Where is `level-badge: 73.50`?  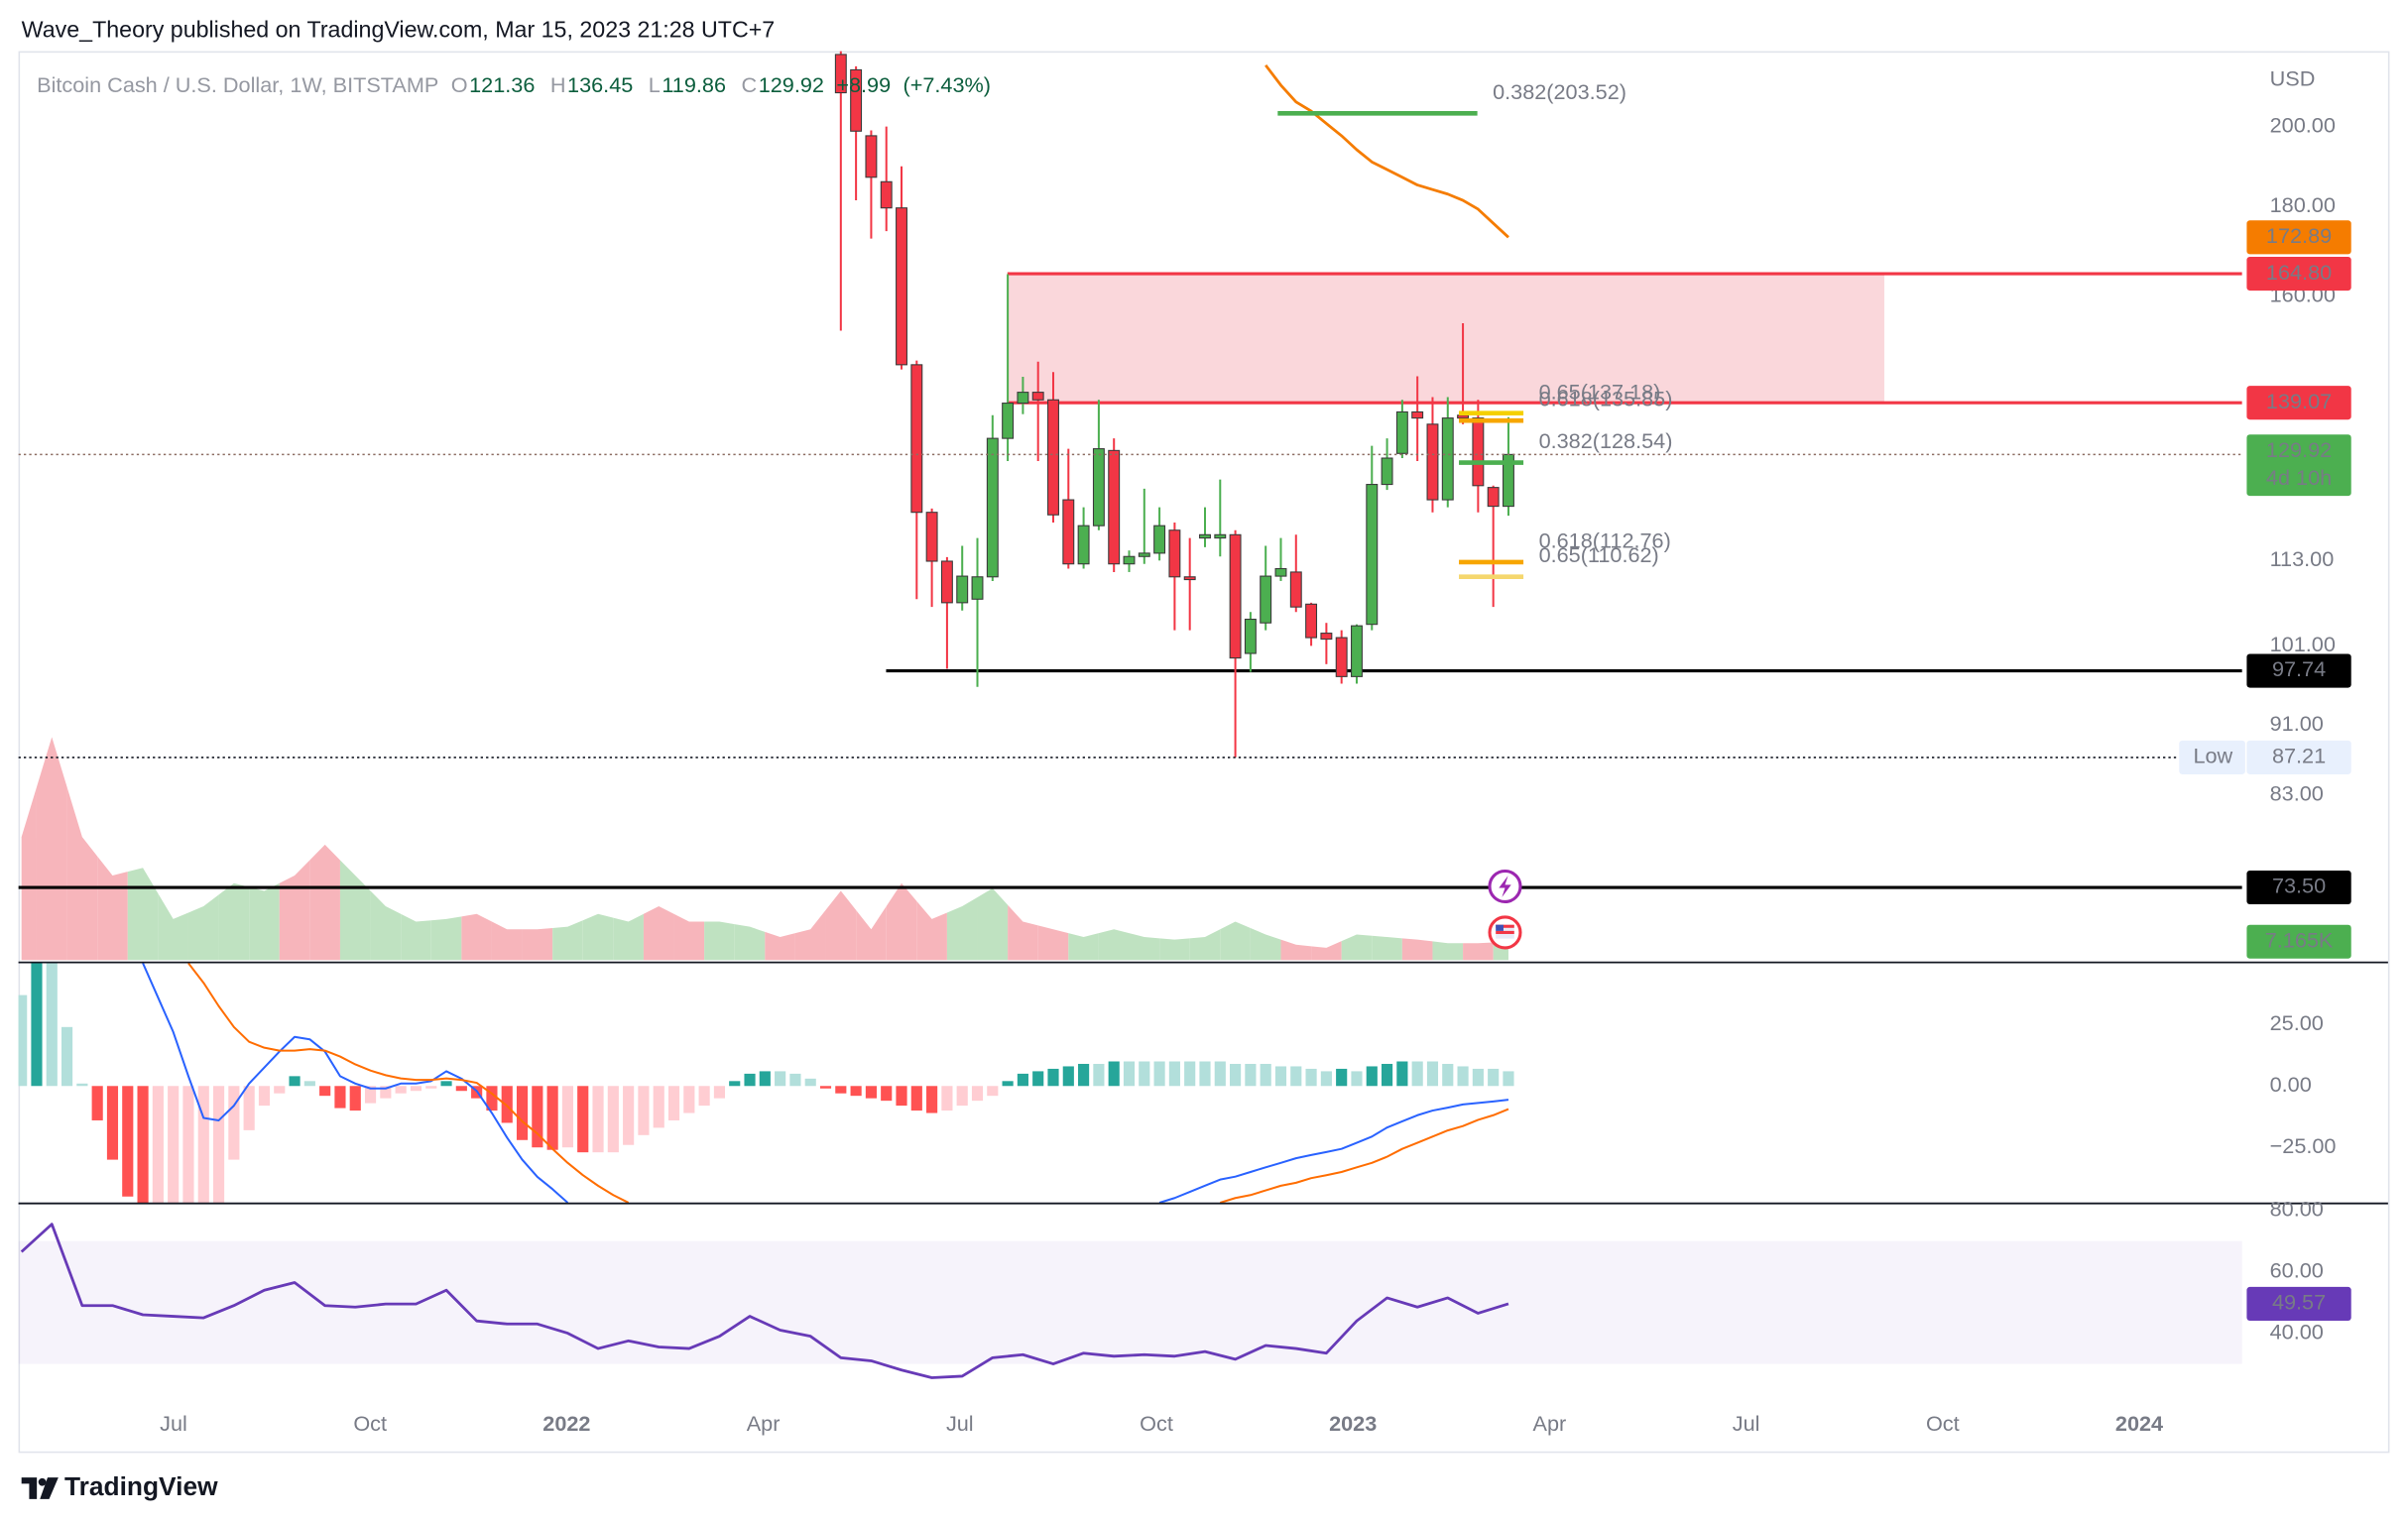
level-badge: 73.50 is located at coordinates (2299, 886).